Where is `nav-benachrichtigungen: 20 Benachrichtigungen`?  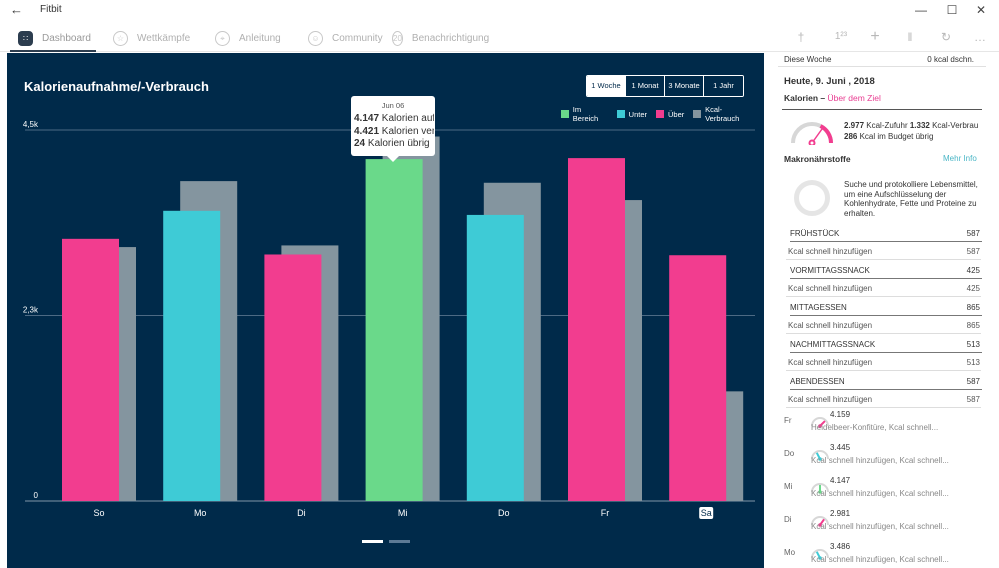
nav-benachrichtigungen: 20 Benachrichtigungen is located at coordinates (440, 38).